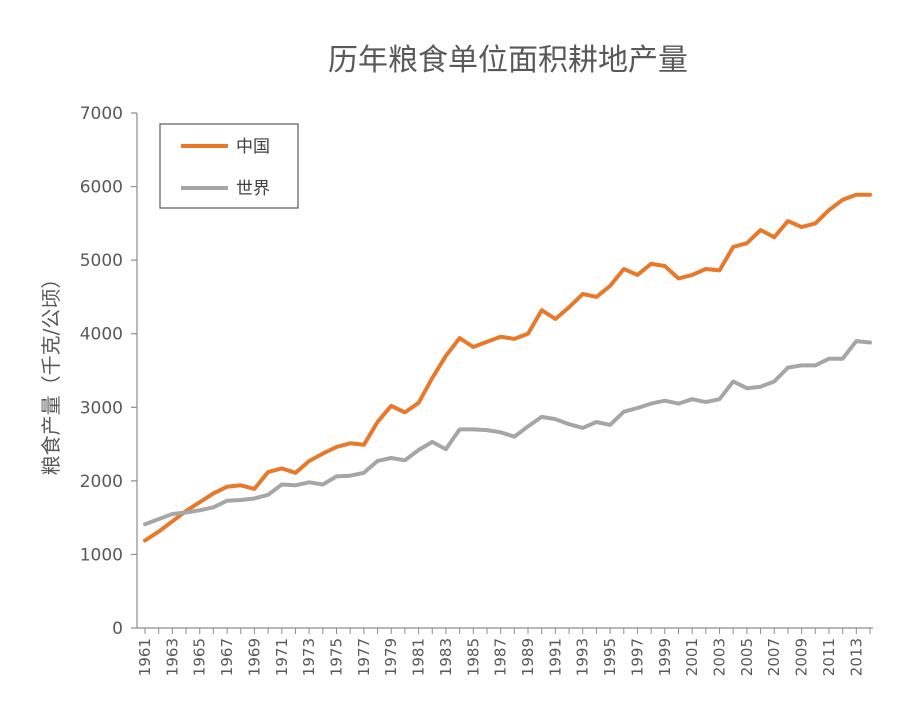  What do you see at coordinates (720, 657) in the screenshot?
I see `x-tick-label: 2003` at bounding box center [720, 657].